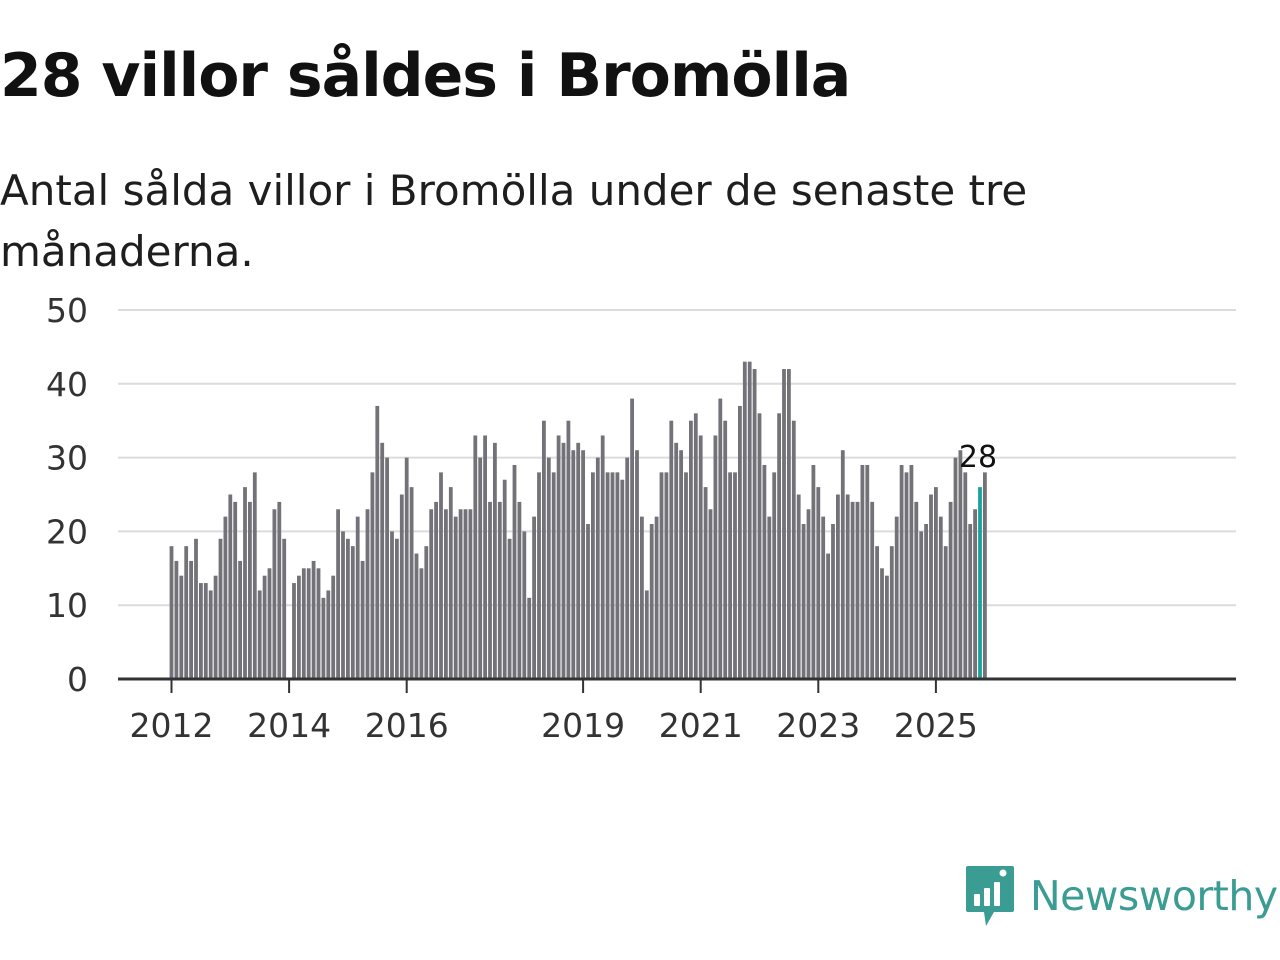 This screenshot has width=1280, height=960. I want to click on highlight-value-label: 28, so click(978, 457).